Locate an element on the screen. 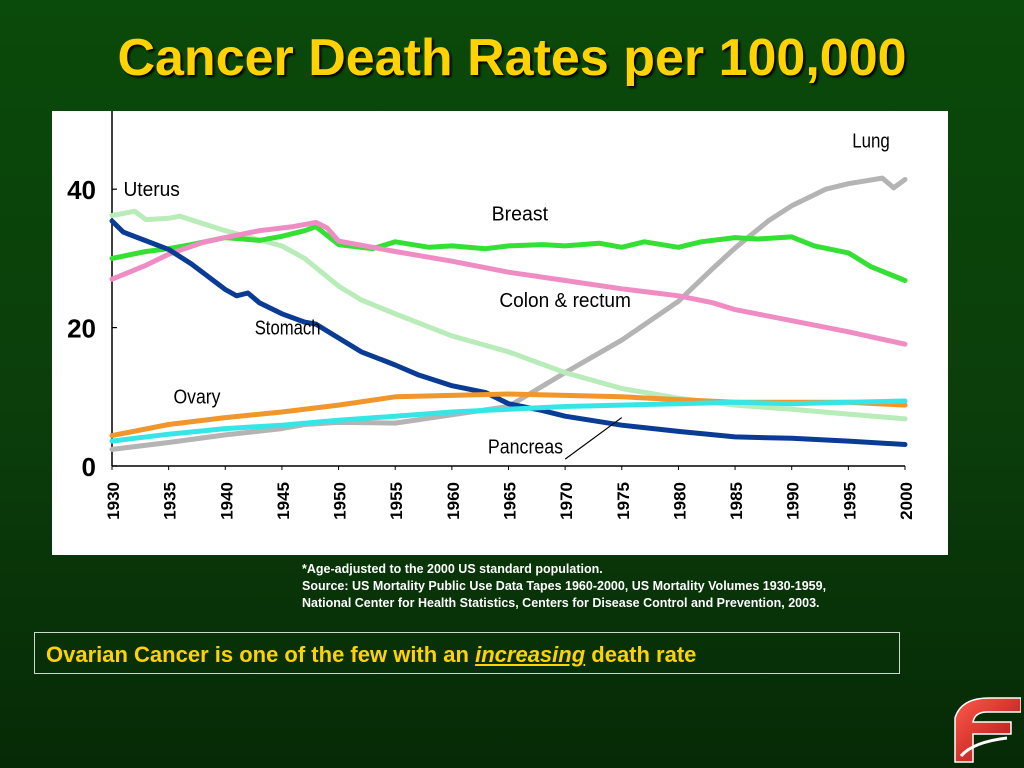 The height and width of the screenshot is (768, 1024). series-label-lung: Lung is located at coordinates (871, 142).